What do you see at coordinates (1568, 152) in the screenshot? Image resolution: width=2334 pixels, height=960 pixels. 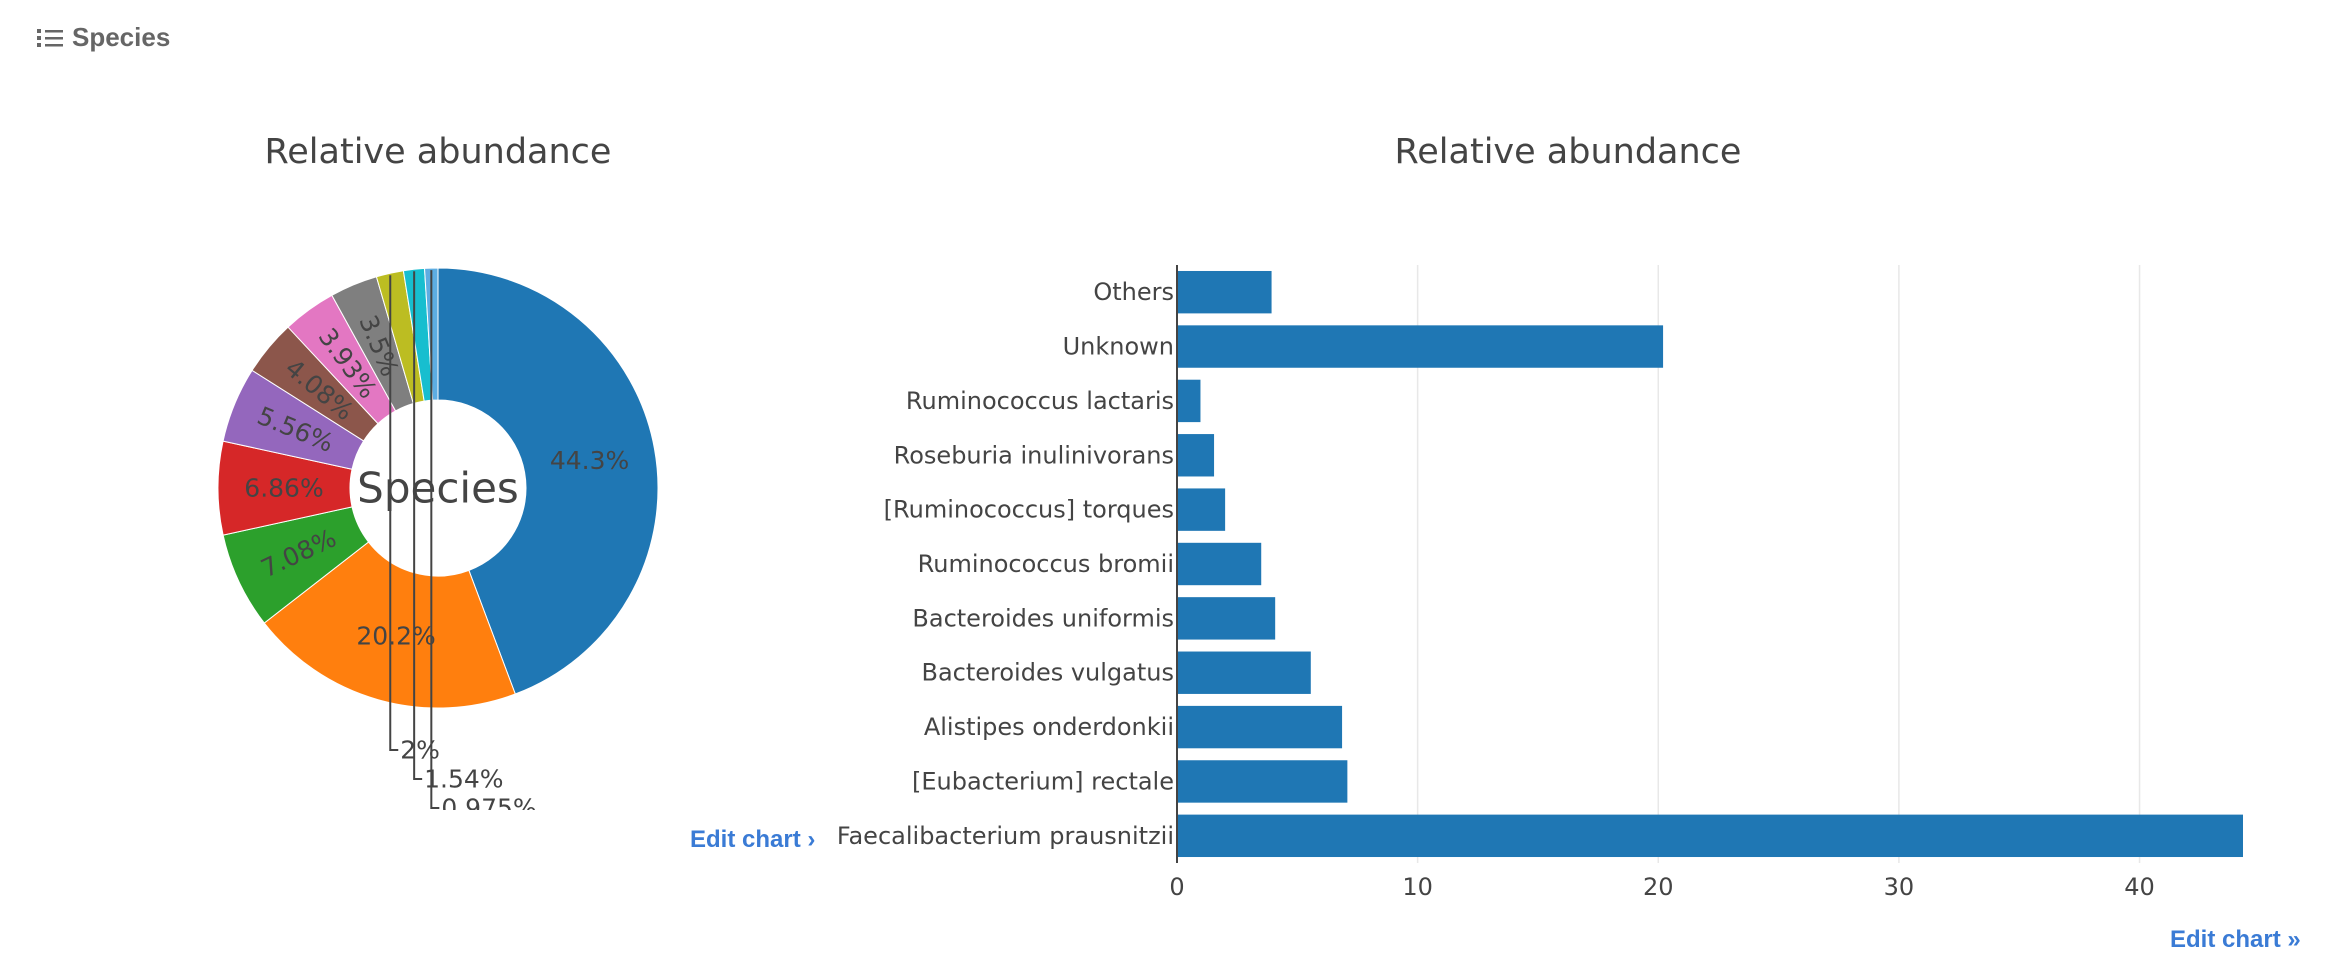 I see `bar-chart-title: Relative abundance` at bounding box center [1568, 152].